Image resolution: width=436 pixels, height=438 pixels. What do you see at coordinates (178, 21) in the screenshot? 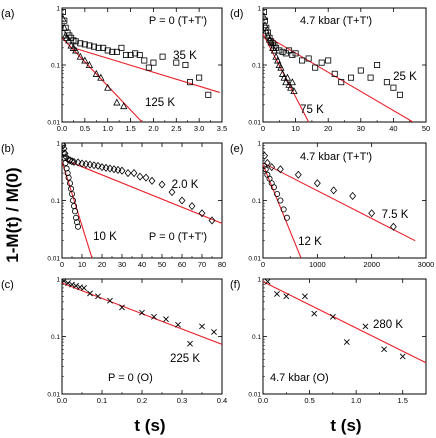
I see `condition-label: P = 0 (T+T')` at bounding box center [178, 21].